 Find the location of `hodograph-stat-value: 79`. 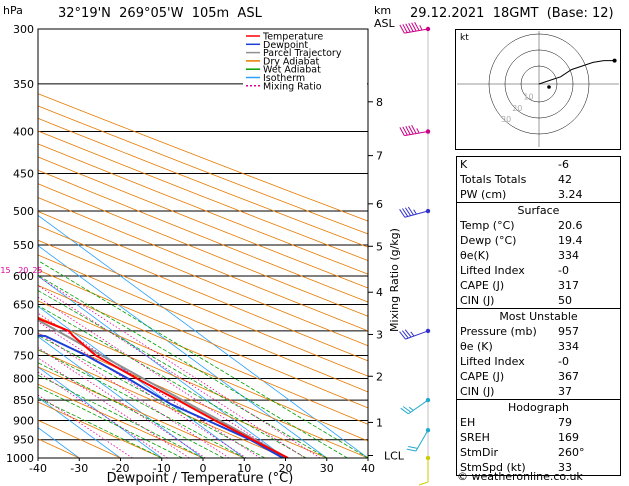

hodograph-stat-value: 79 is located at coordinates (565, 422).